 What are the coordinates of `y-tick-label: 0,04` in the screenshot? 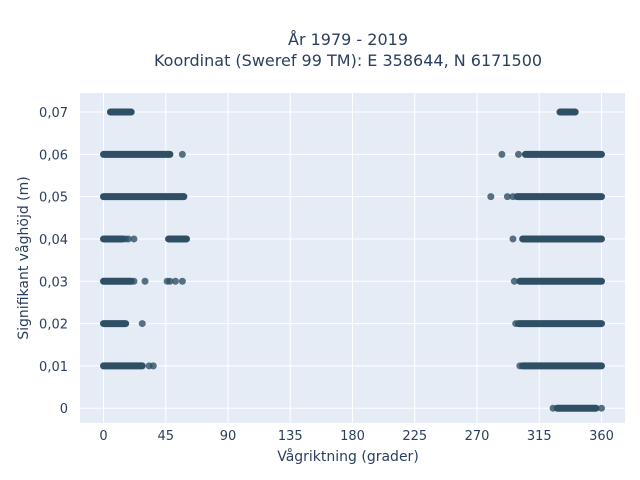 It's located at (53, 240).